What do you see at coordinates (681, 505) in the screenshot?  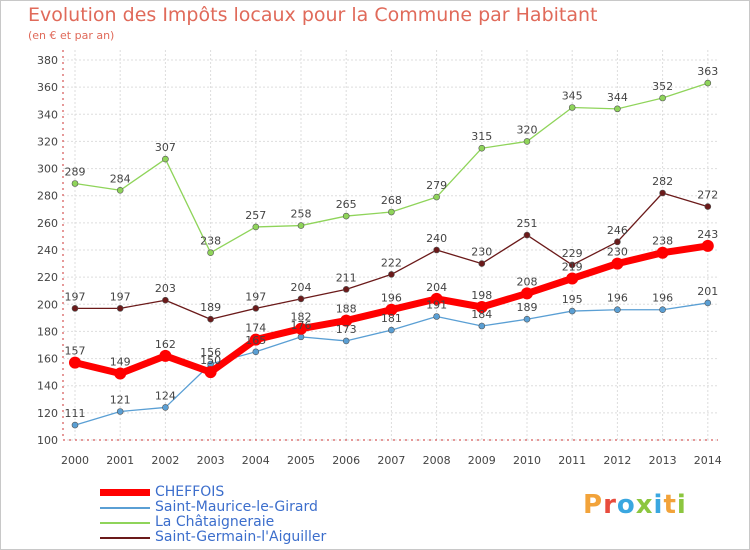 I see `logo-letter: i` at bounding box center [681, 505].